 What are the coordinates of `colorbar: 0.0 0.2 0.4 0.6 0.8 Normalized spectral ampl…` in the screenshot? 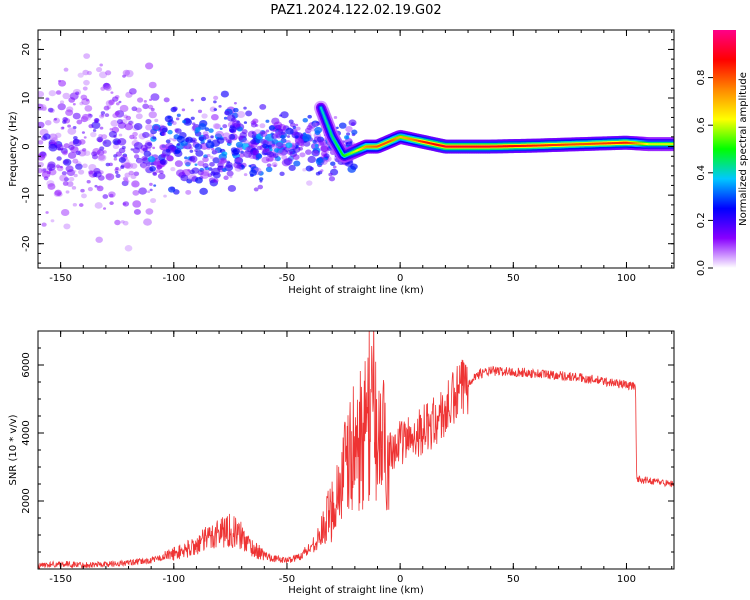 It's located at (722, 153).